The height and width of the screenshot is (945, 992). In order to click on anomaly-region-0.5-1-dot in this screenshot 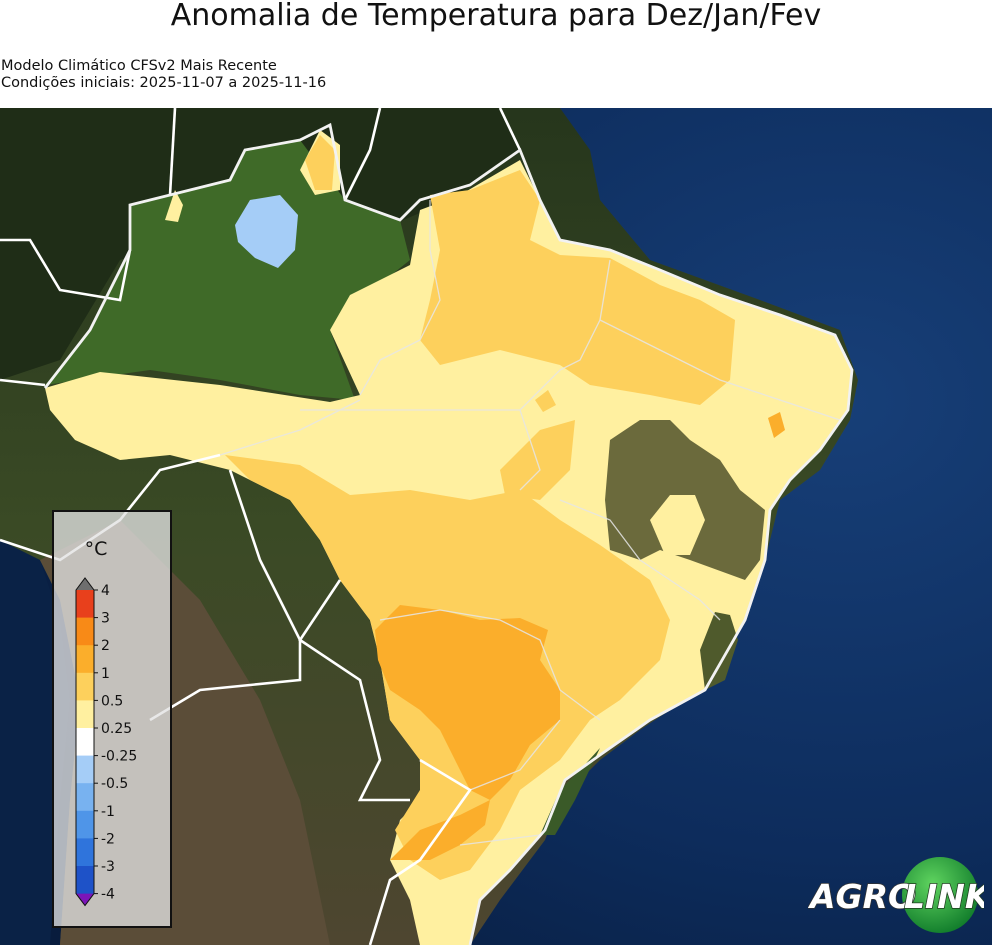, I will do `click(545, 401)`.